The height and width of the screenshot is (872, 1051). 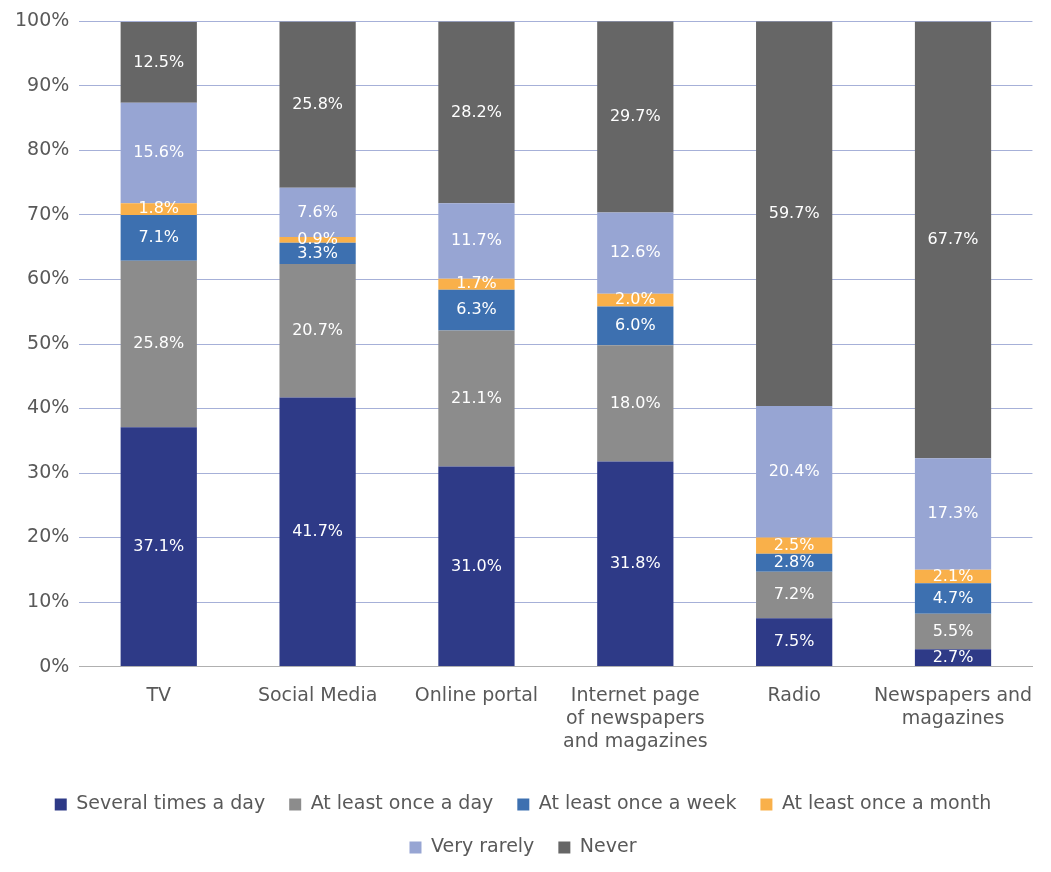 I want to click on x-tick-label: Radio, so click(x=794, y=693).